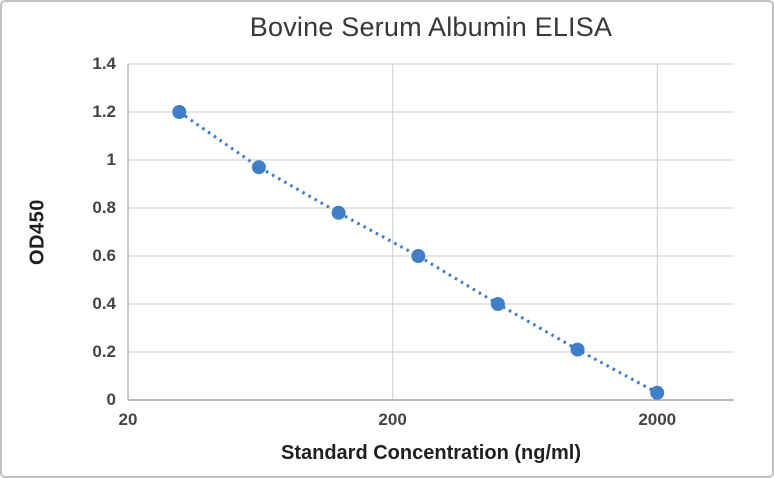  Describe the element at coordinates (392, 419) in the screenshot. I see `x-tick-label: 200` at that location.